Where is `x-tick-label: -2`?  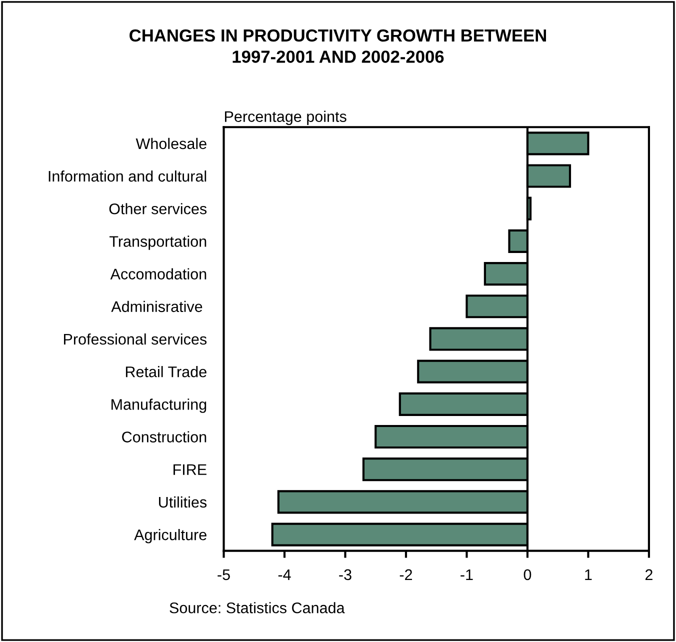 x-tick-label: -2 is located at coordinates (406, 574).